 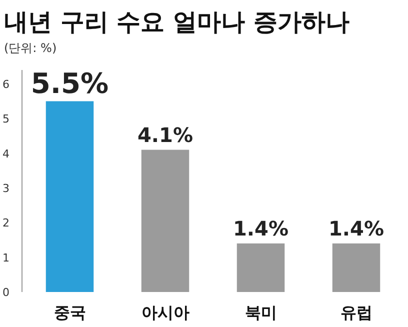 What do you see at coordinates (165, 312) in the screenshot?
I see `xtick: 아시아` at bounding box center [165, 312].